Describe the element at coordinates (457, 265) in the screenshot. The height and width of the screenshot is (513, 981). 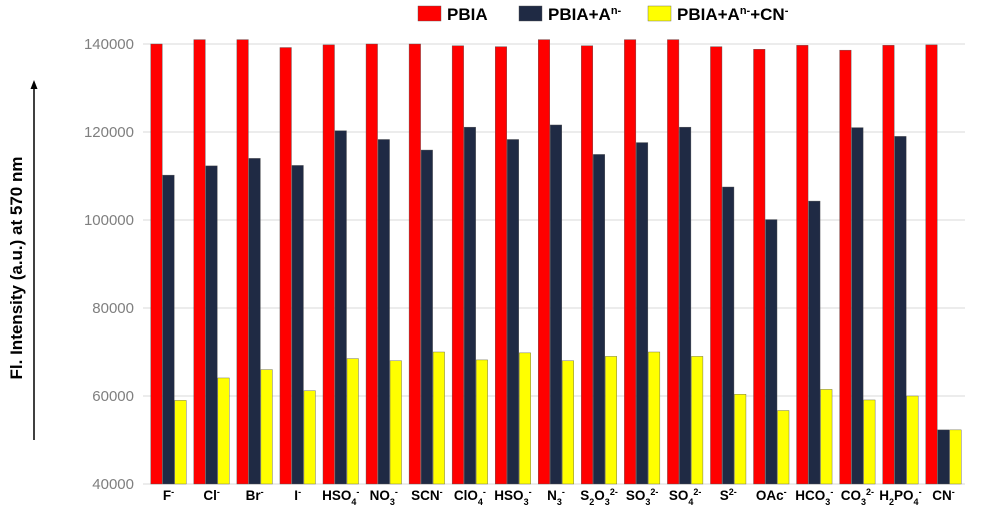
I see `bar-pbia-clo4` at that location.